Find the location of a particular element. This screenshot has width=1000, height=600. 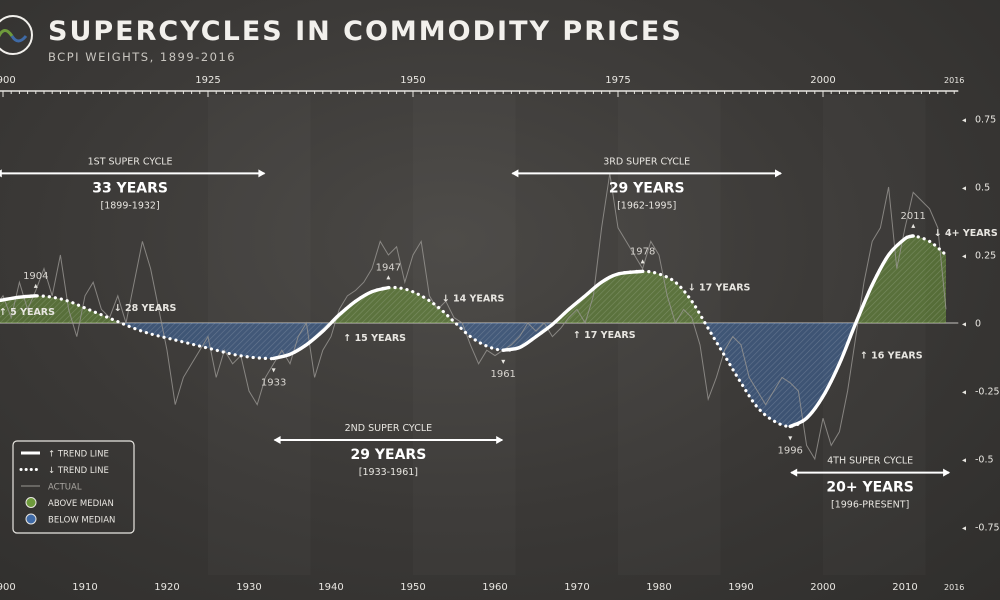

duration-label: ↓ 14 YEARS is located at coordinates (473, 299).